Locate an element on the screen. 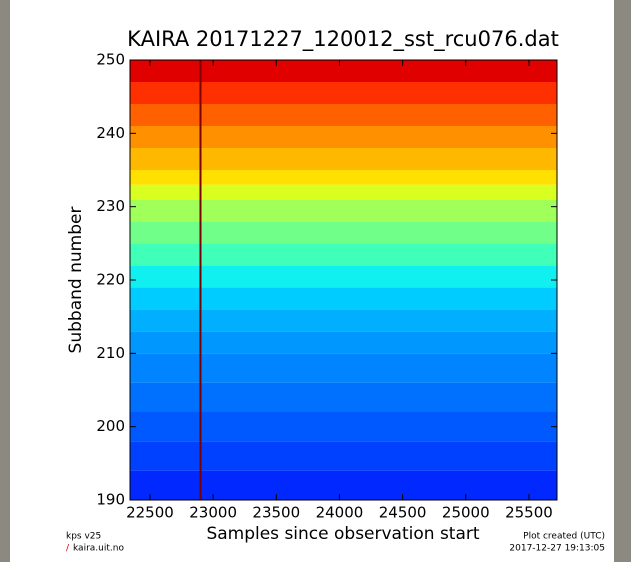  footer-created: Plot created (UTC) is located at coordinates (564, 537).